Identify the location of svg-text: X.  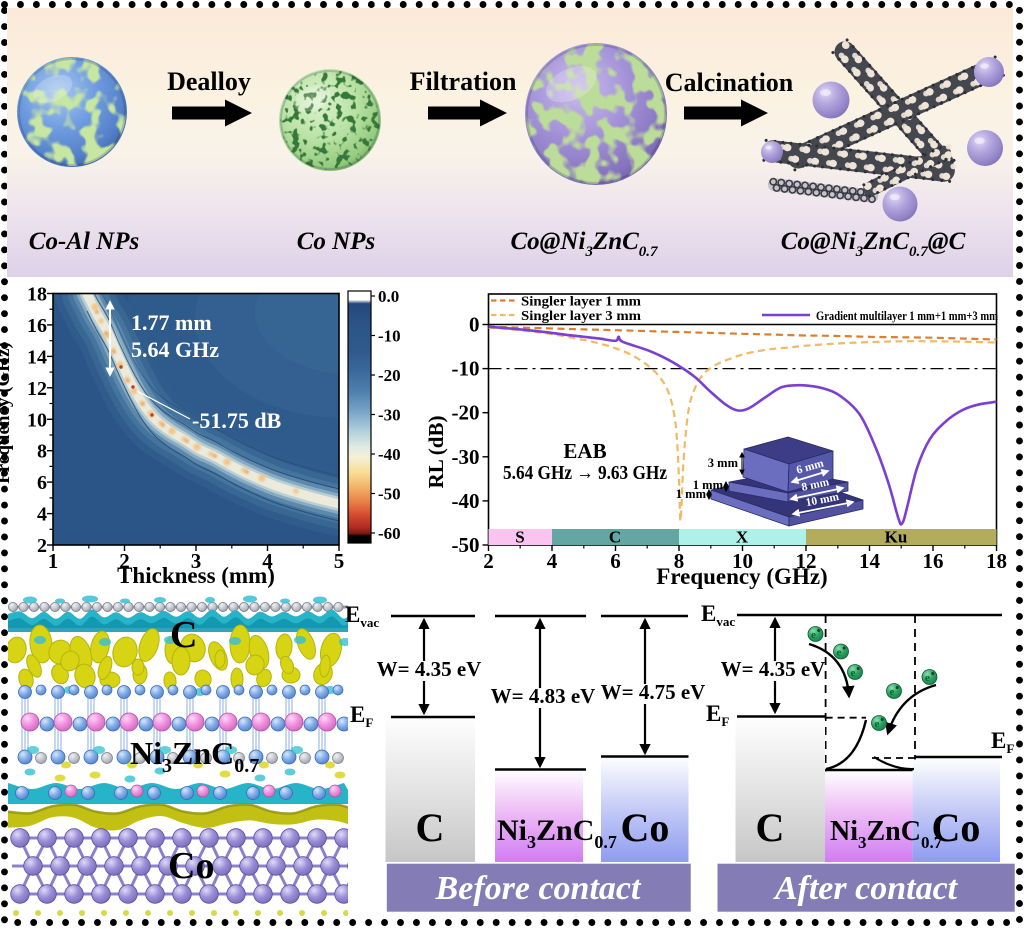
(742, 537).